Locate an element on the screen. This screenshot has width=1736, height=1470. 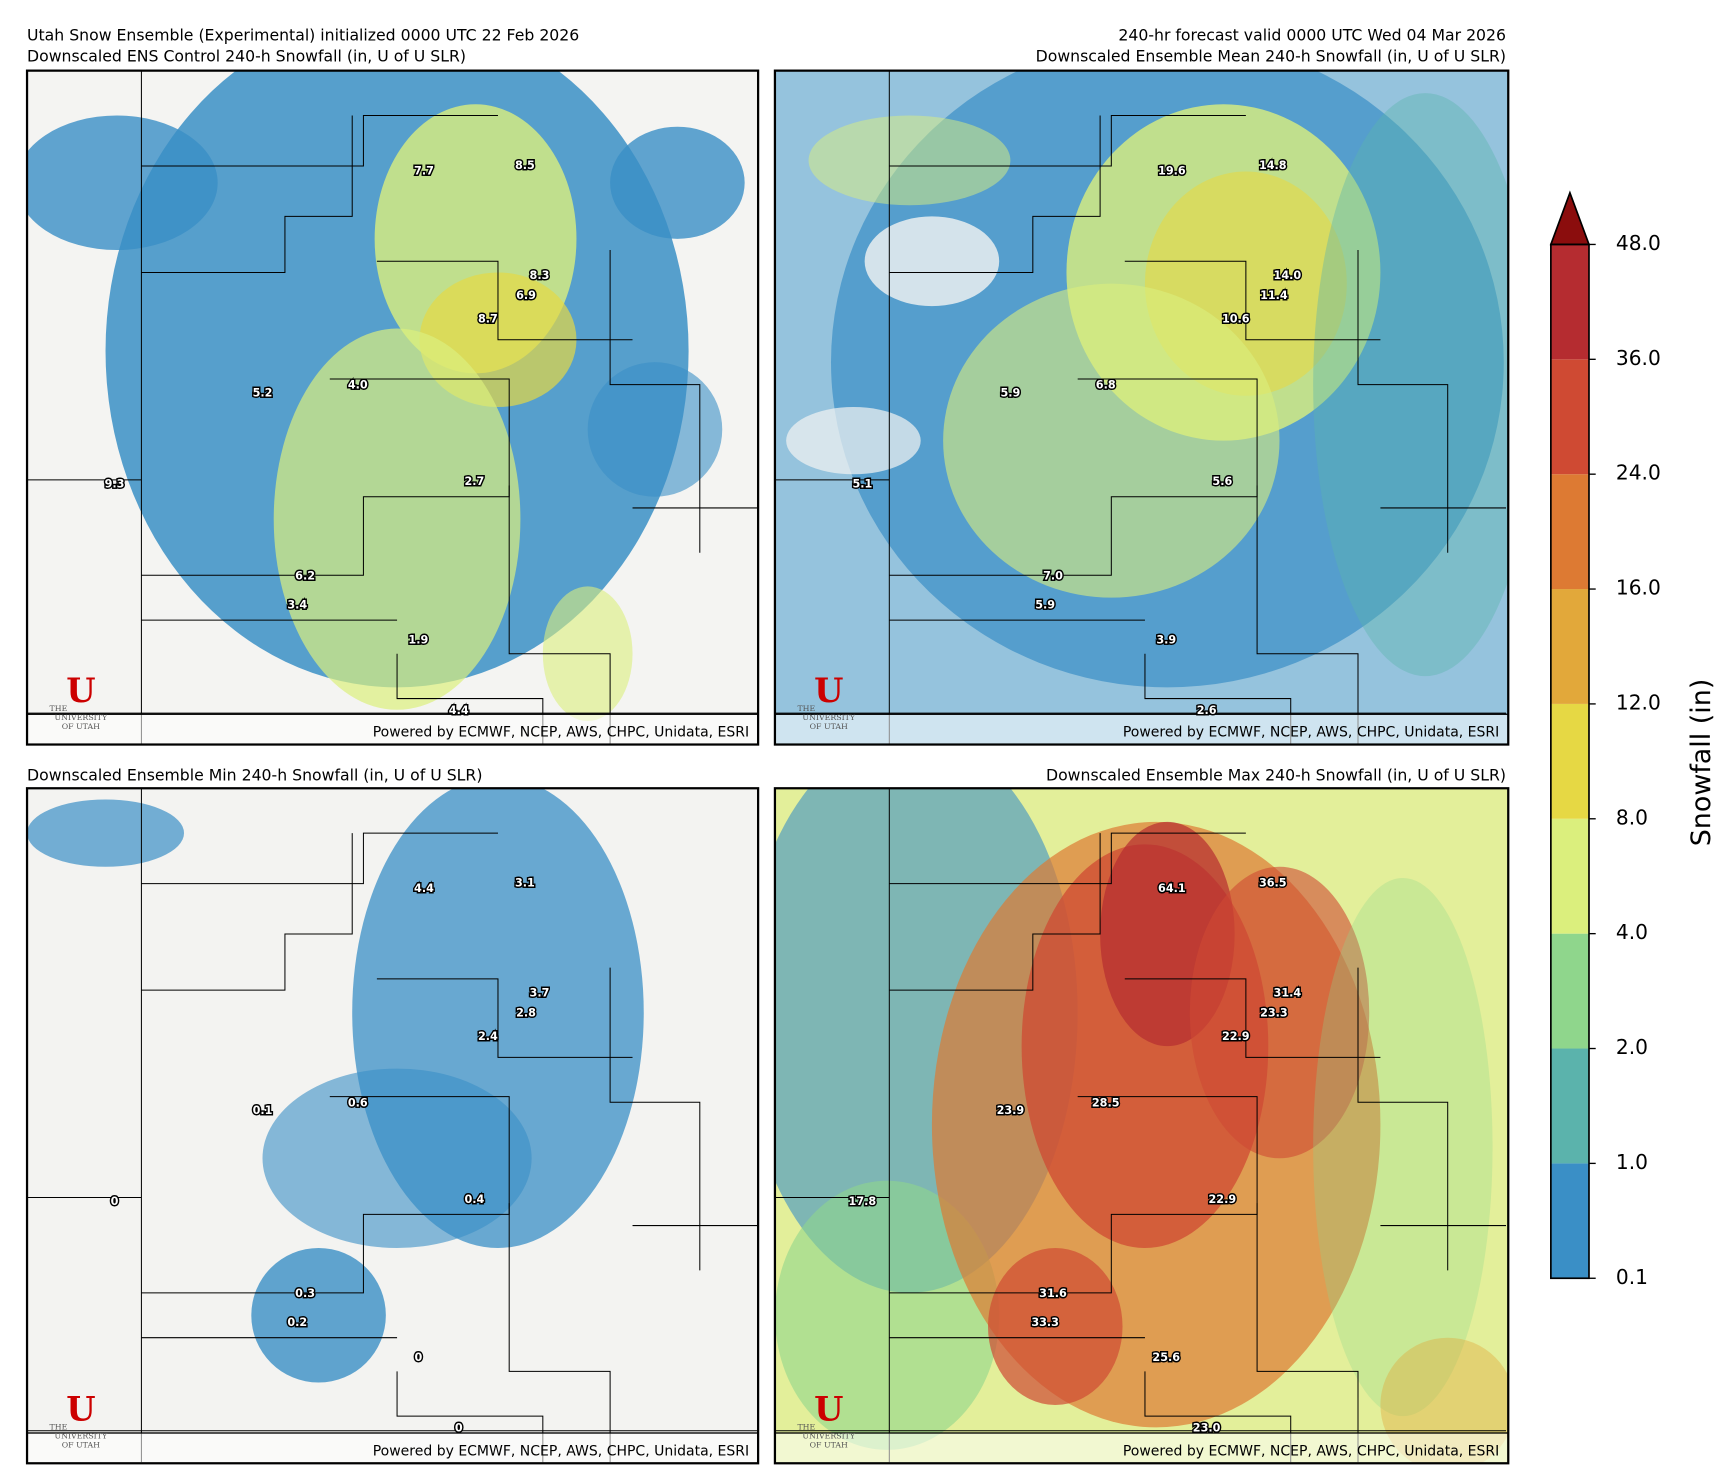
point-label: 64.1 is located at coordinates (1172, 888).